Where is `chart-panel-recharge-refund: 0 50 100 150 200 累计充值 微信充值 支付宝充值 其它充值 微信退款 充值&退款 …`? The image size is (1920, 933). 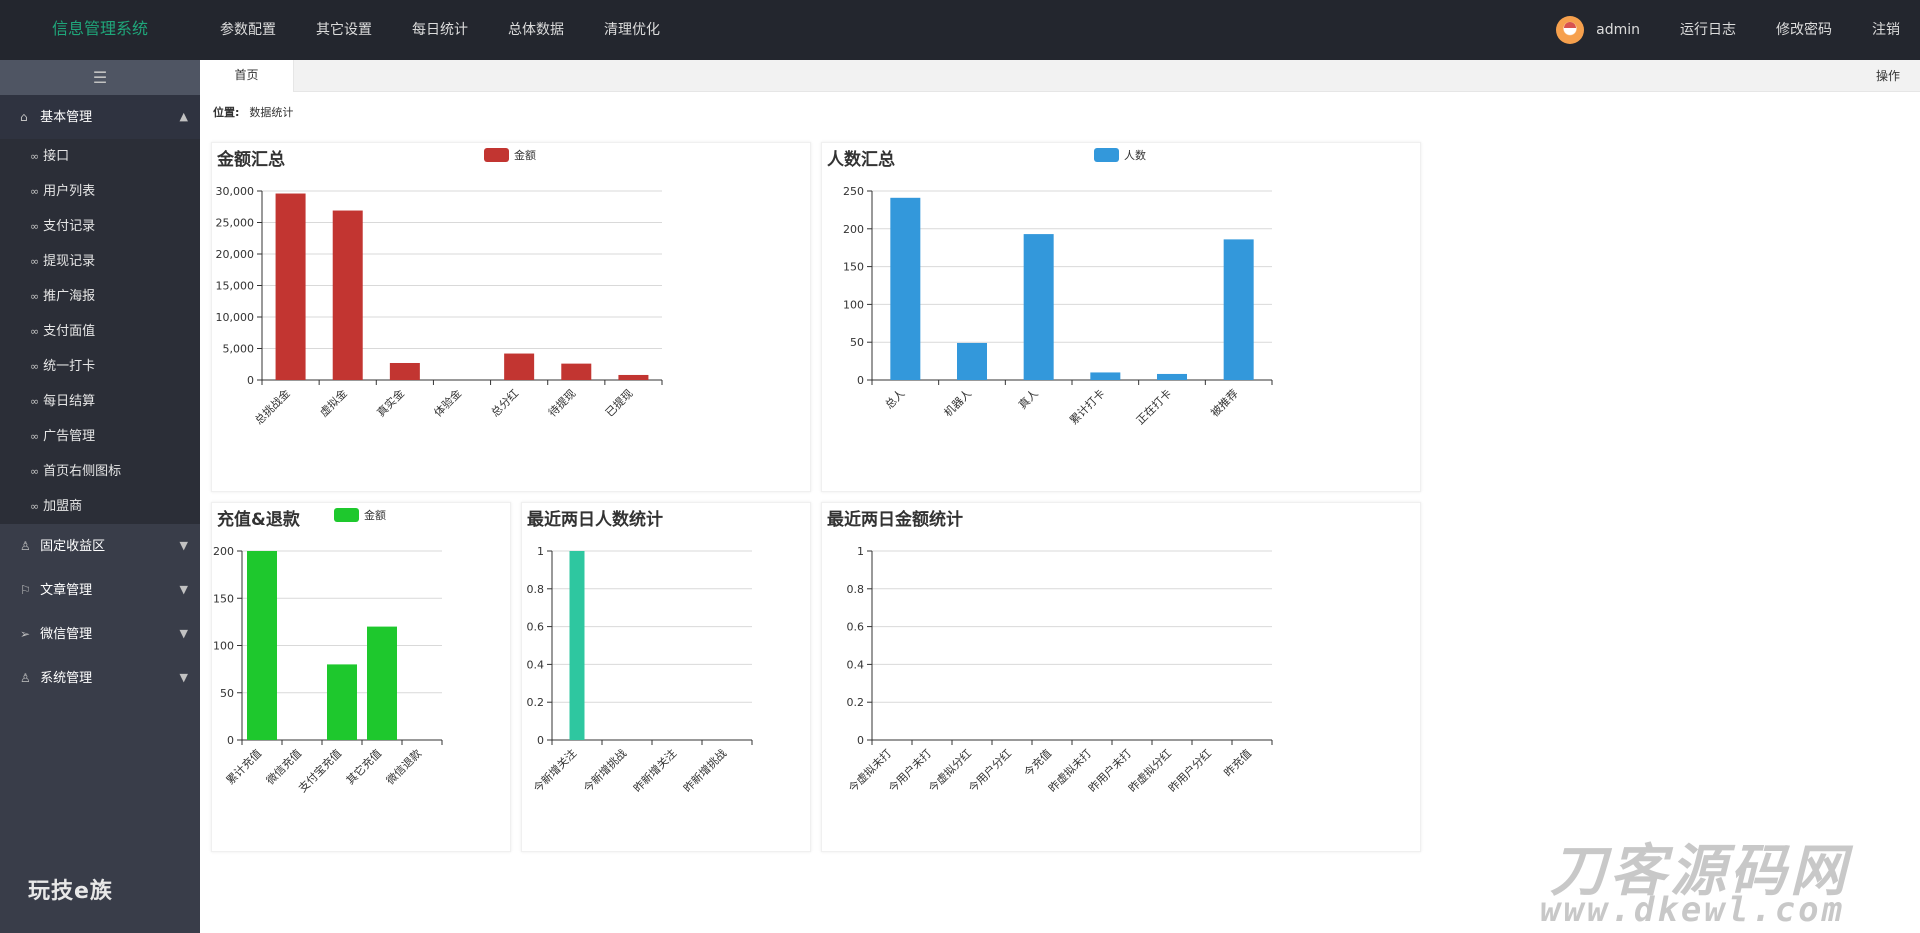 chart-panel-recharge-refund: 0 50 100 150 200 累计充值 微信充值 支付宝充值 其它充值 微信退款 充值&退款 … is located at coordinates (361, 677).